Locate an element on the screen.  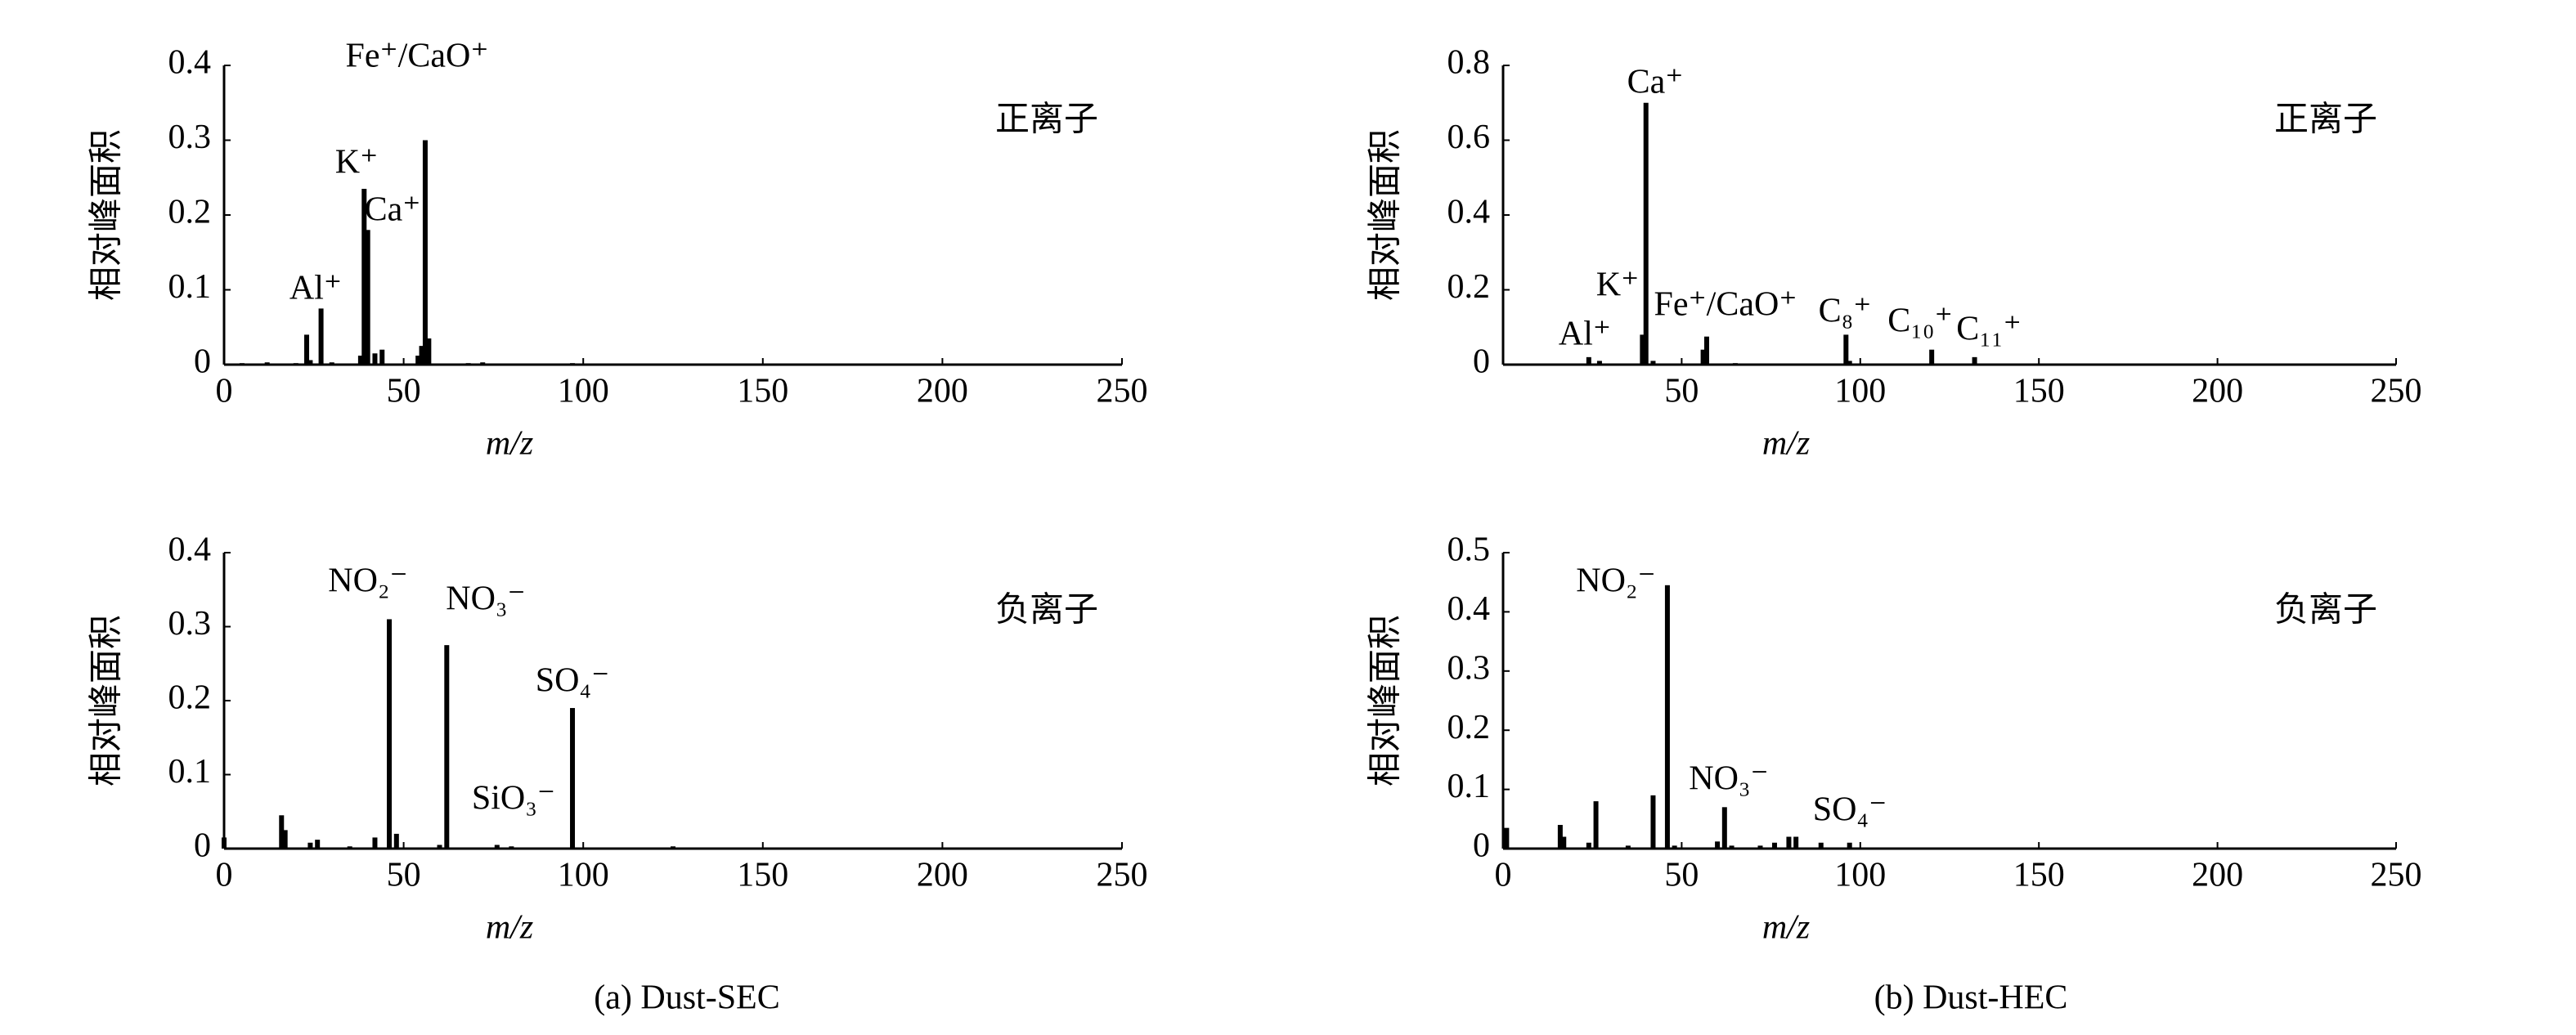
y-tick-label: 0.5 is located at coordinates (1469, 550).